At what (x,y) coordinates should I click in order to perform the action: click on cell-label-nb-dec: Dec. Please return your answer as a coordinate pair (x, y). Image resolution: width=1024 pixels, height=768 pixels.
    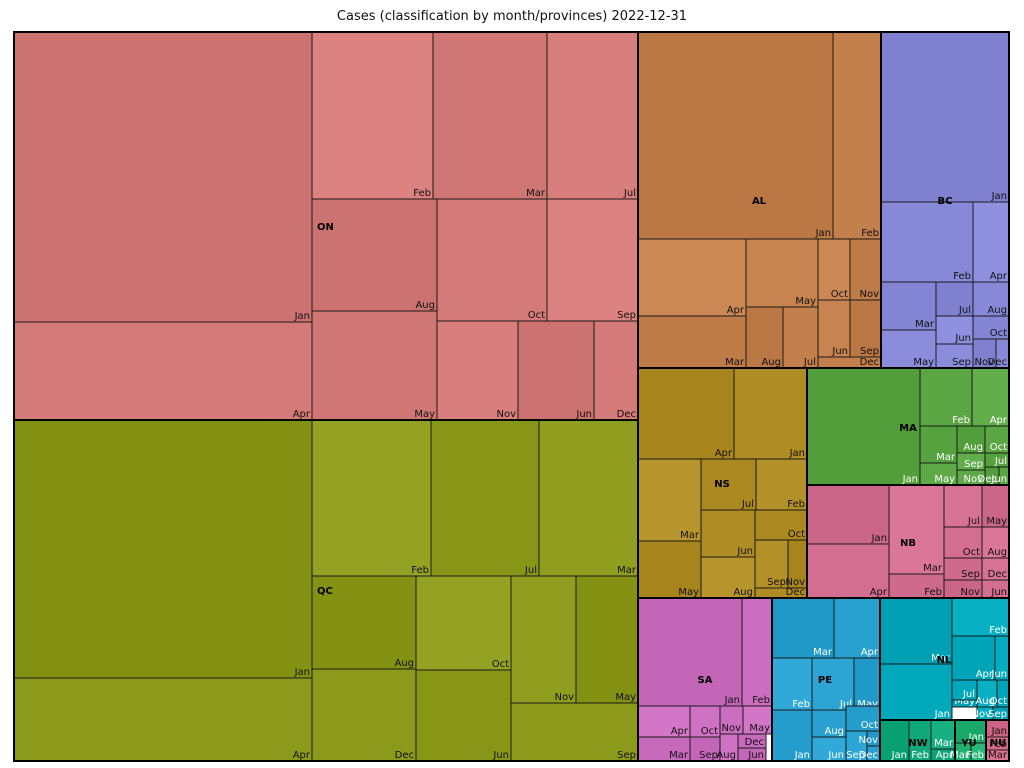
    Looking at the image, I should click on (997, 574).